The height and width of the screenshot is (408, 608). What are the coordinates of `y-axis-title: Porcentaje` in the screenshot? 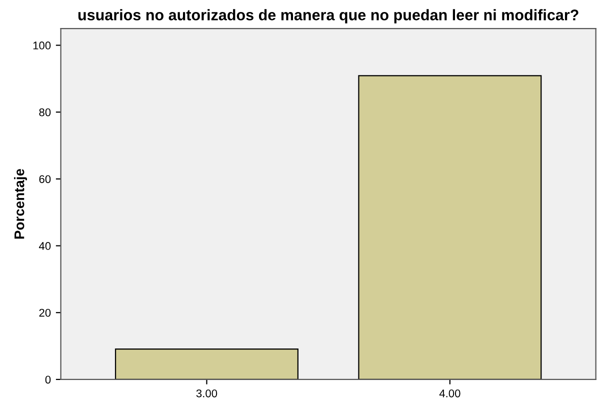 It's located at (20, 203).